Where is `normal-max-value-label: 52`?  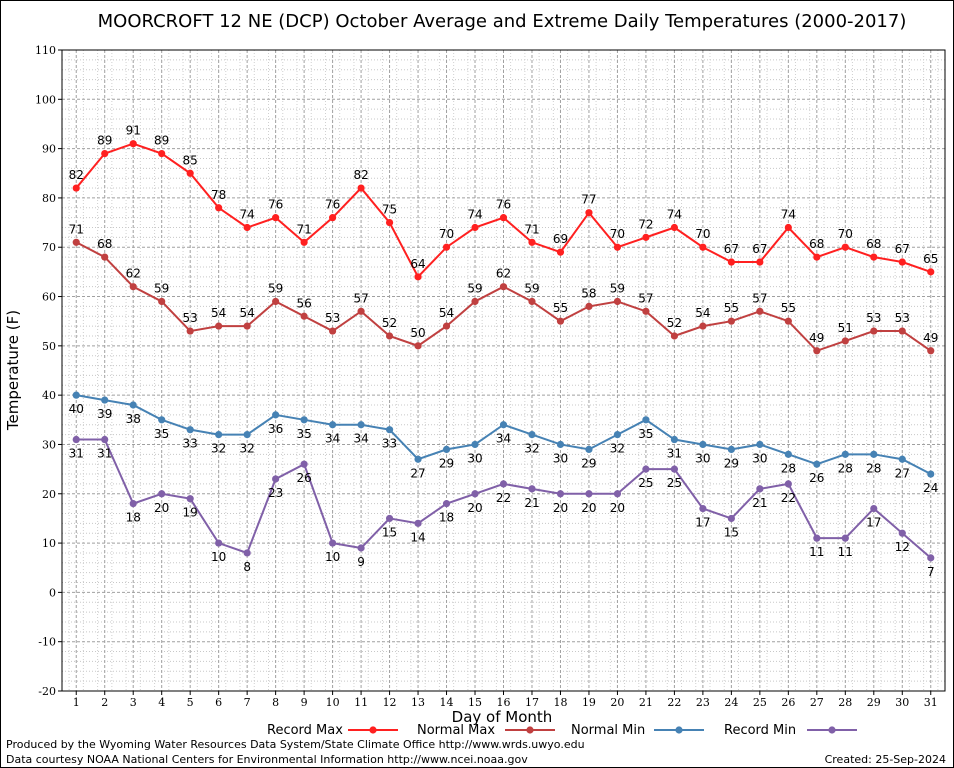
normal-max-value-label: 52 is located at coordinates (389, 323).